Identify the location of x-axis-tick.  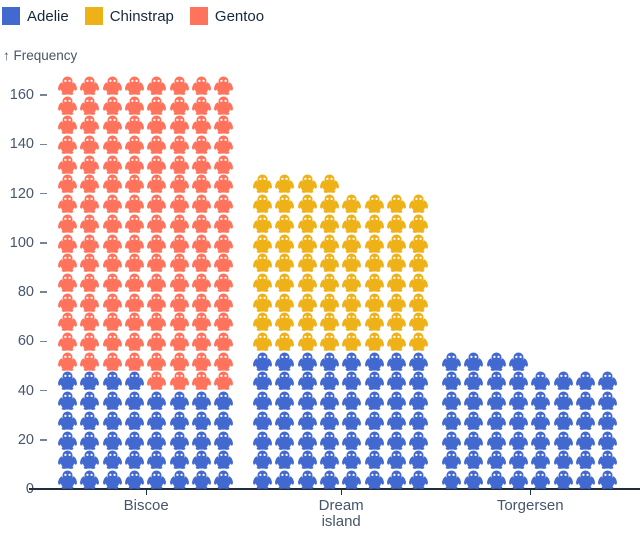
(341, 492).